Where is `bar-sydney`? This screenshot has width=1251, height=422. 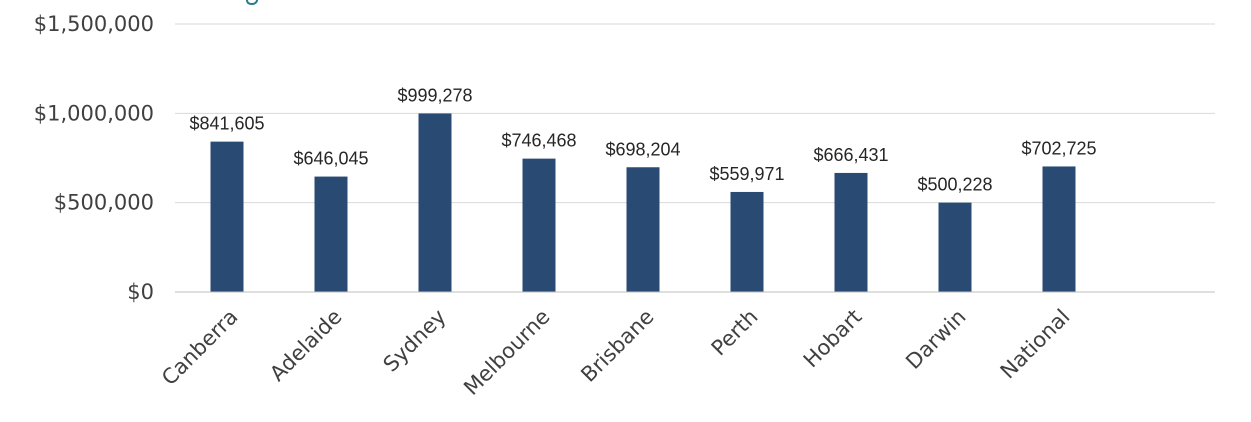
bar-sydney is located at coordinates (435, 202).